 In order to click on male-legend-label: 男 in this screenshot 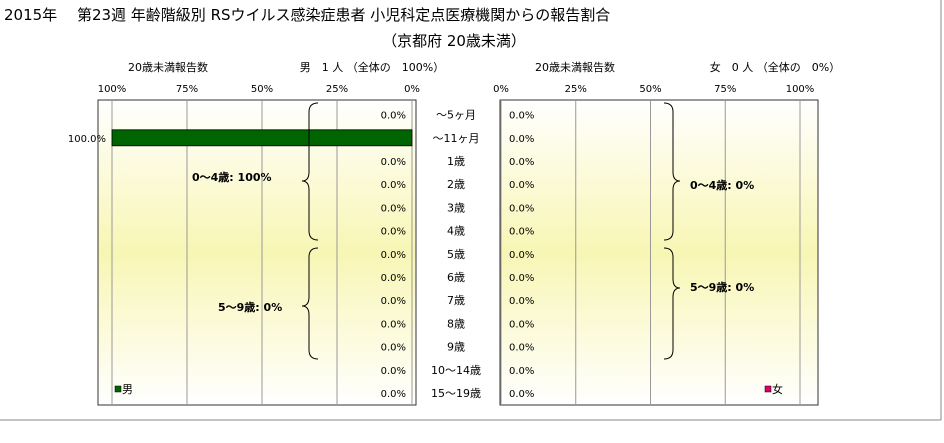, I will do `click(127, 389)`.